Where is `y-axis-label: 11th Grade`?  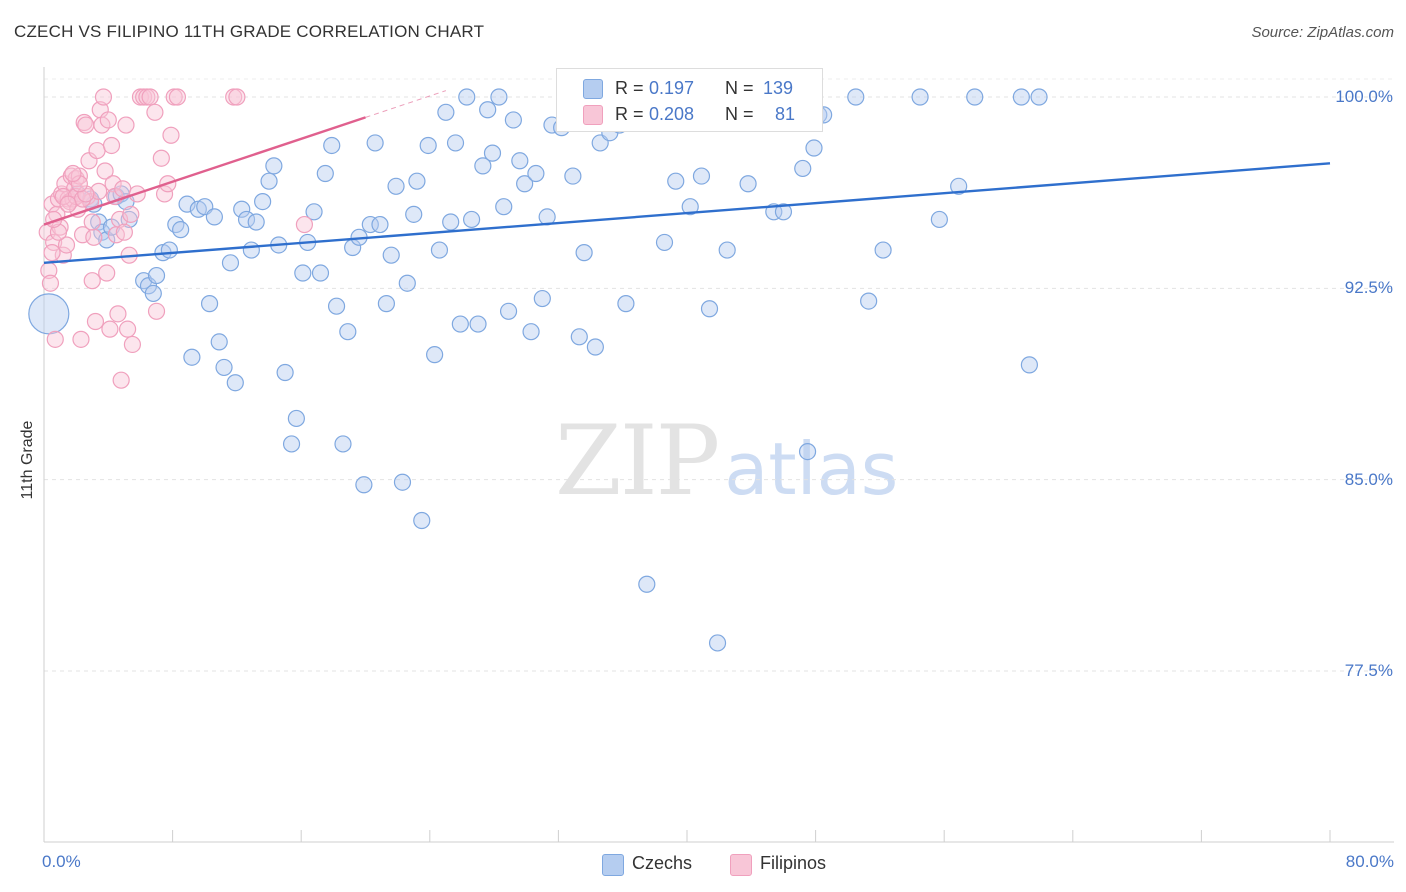 y-axis-label: 11th Grade is located at coordinates (27, 460).